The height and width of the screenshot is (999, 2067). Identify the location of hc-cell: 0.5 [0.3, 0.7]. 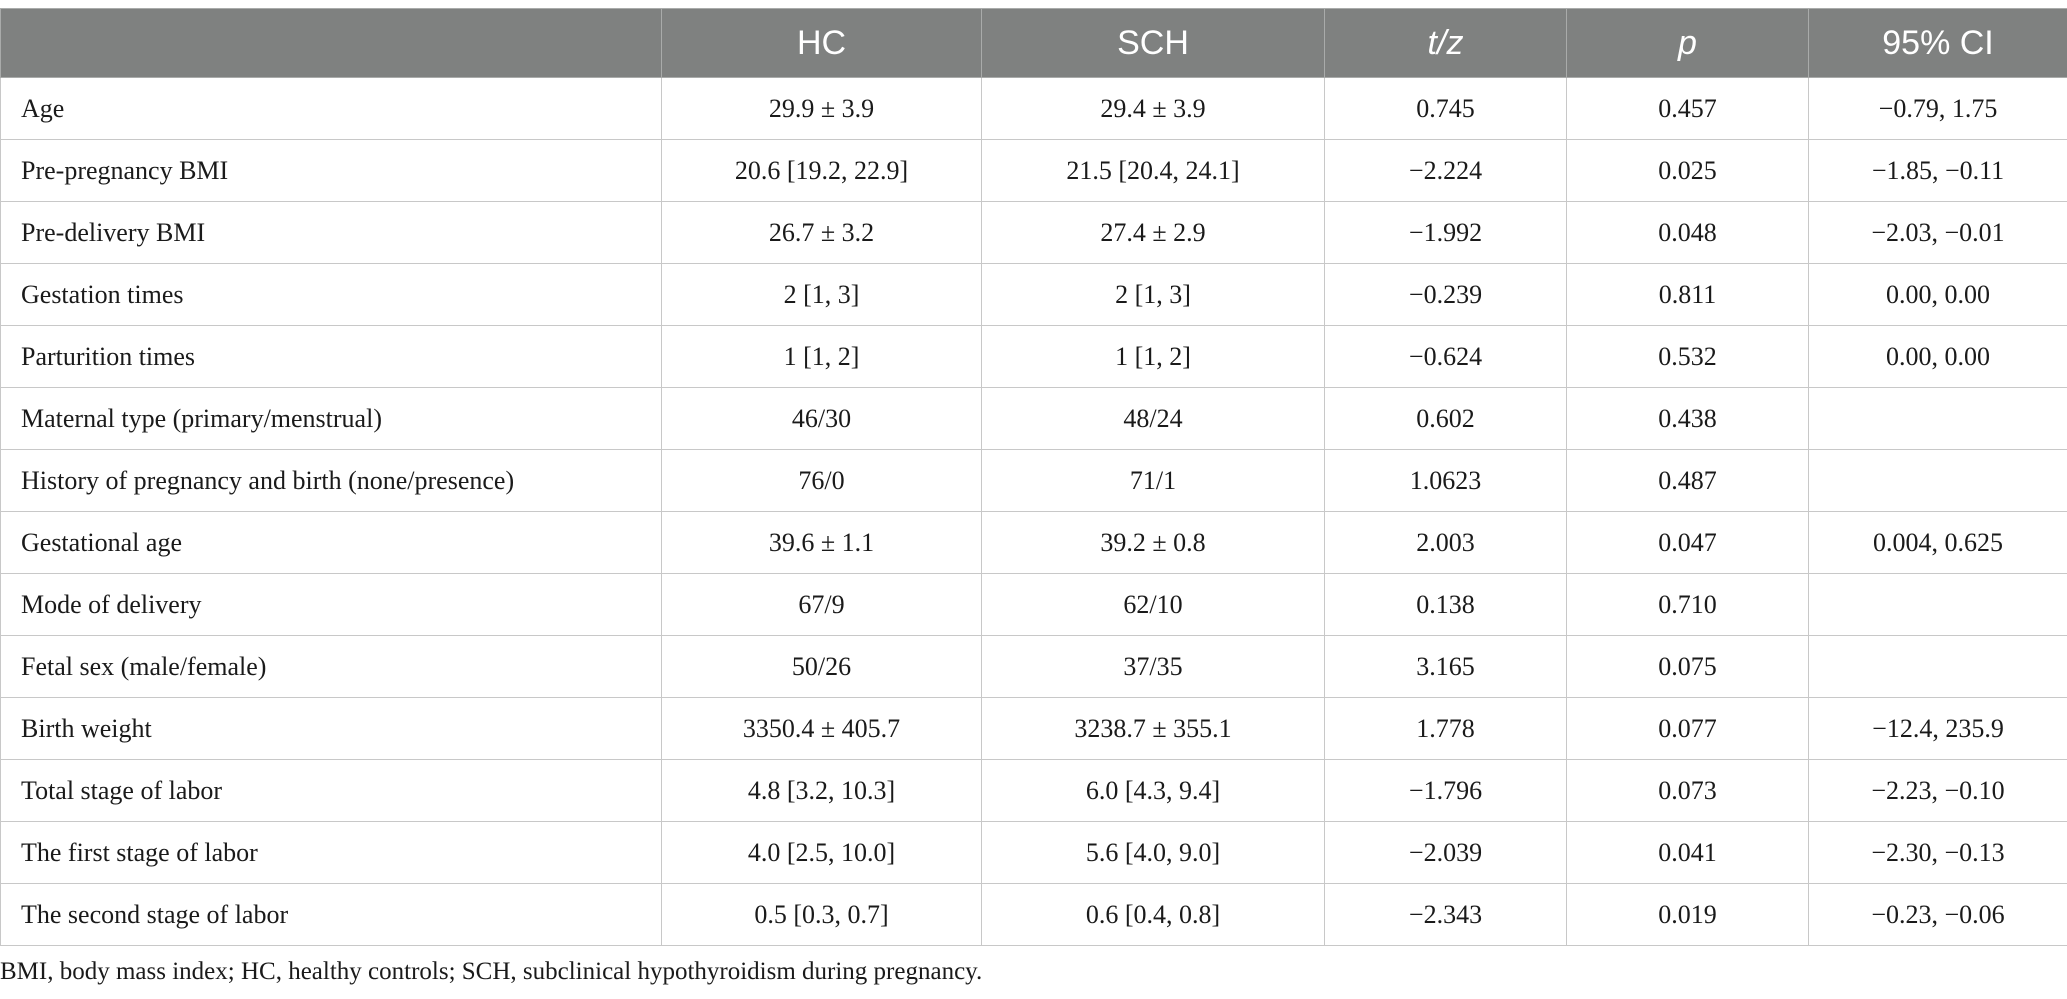
(821, 914).